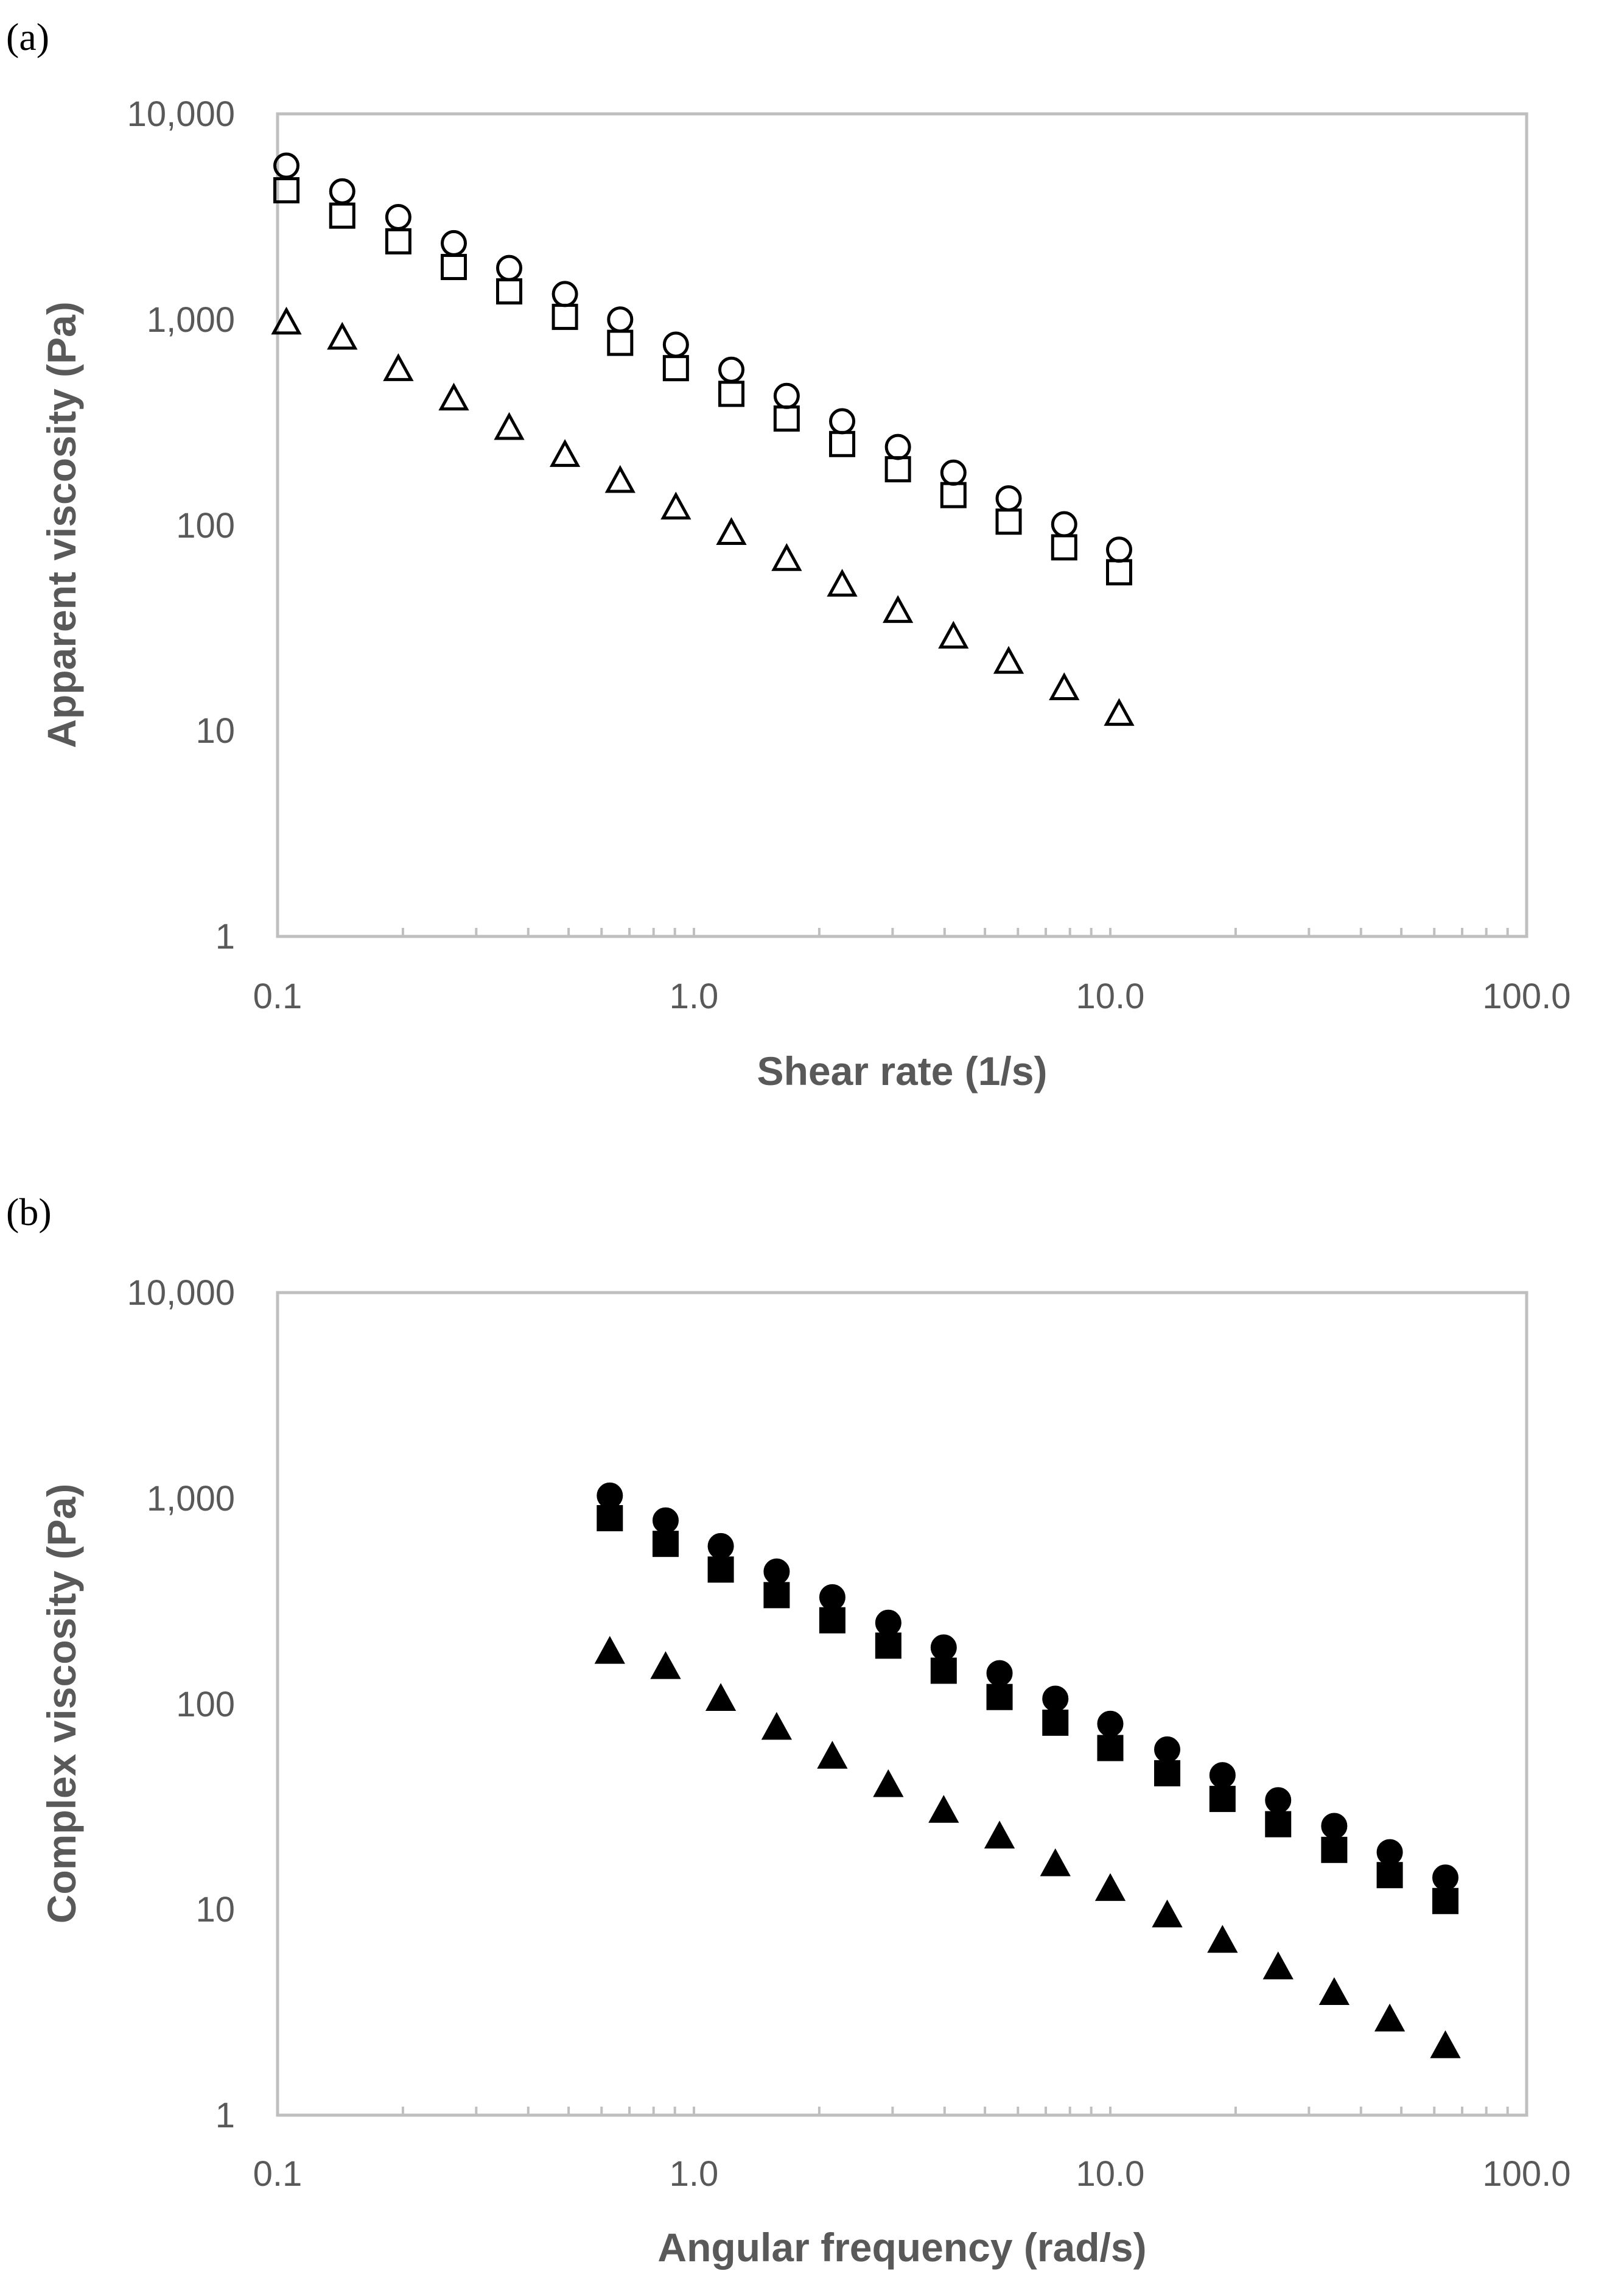 The width and height of the screenshot is (1621, 2296). Describe the element at coordinates (181, 114) in the screenshot. I see `y-tick-label: 10,000` at that location.